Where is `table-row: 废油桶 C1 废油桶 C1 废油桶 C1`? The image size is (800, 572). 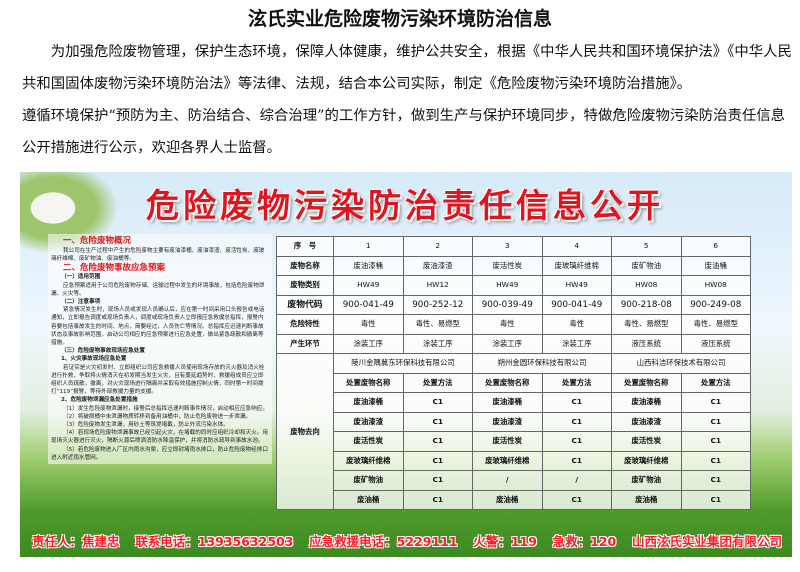
table-row: 废油桶 C1 废油桶 C1 废油桶 C1 is located at coordinates (514, 499).